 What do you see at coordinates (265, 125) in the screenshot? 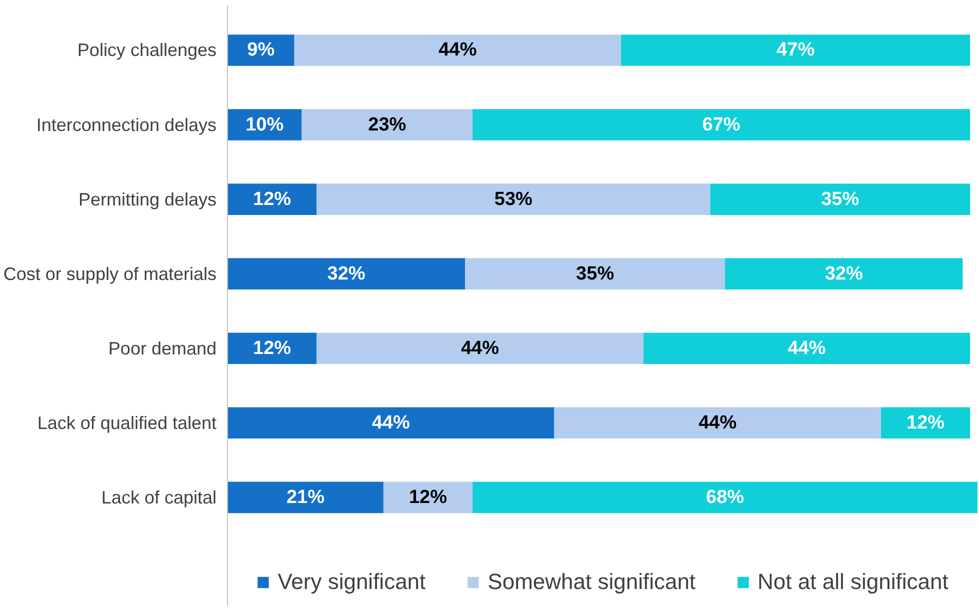
I see `data-label: 10%` at bounding box center [265, 125].